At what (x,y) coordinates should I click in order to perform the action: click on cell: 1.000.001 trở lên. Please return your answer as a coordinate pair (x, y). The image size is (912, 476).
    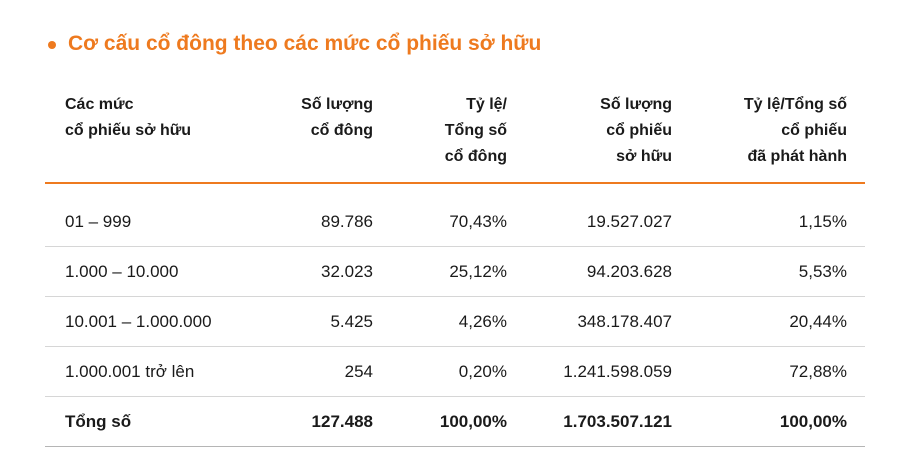
    Looking at the image, I should click on (130, 371).